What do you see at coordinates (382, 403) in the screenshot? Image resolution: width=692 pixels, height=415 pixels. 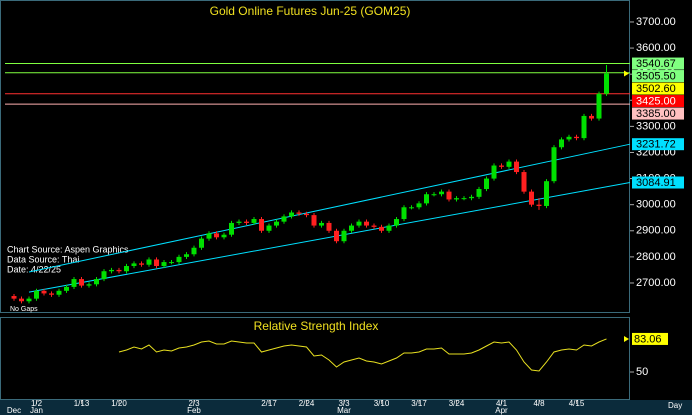 I see `x-tick-label: 3/10` at bounding box center [382, 403].